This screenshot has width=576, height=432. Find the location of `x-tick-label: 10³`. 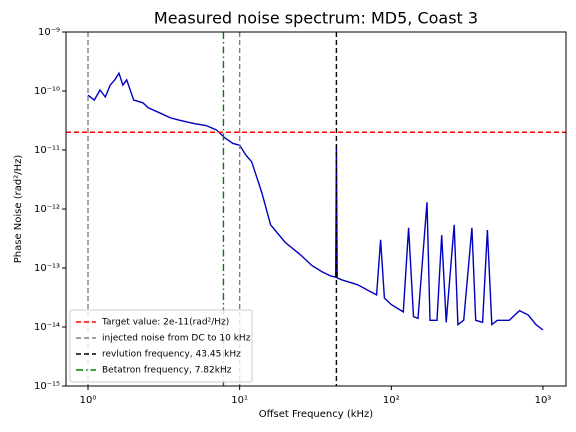

x-tick-label: 10³ is located at coordinates (543, 400).